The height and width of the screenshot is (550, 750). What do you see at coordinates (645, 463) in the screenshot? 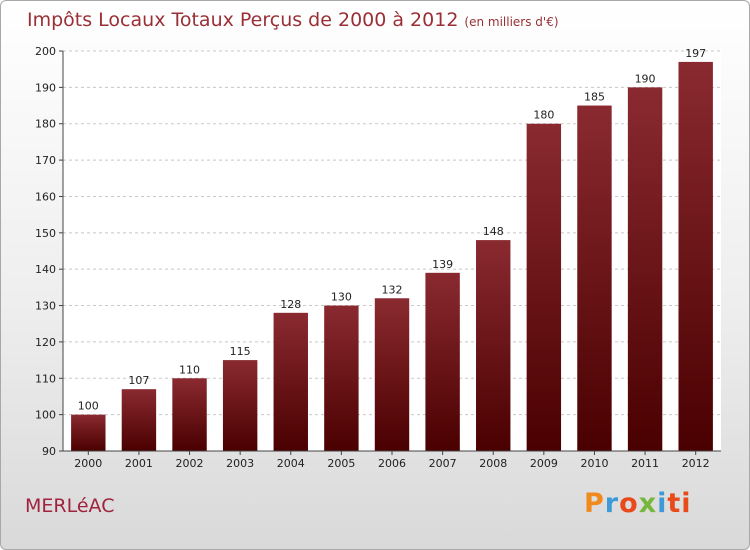
I see `x-tick-label-2011: 2011` at bounding box center [645, 463].